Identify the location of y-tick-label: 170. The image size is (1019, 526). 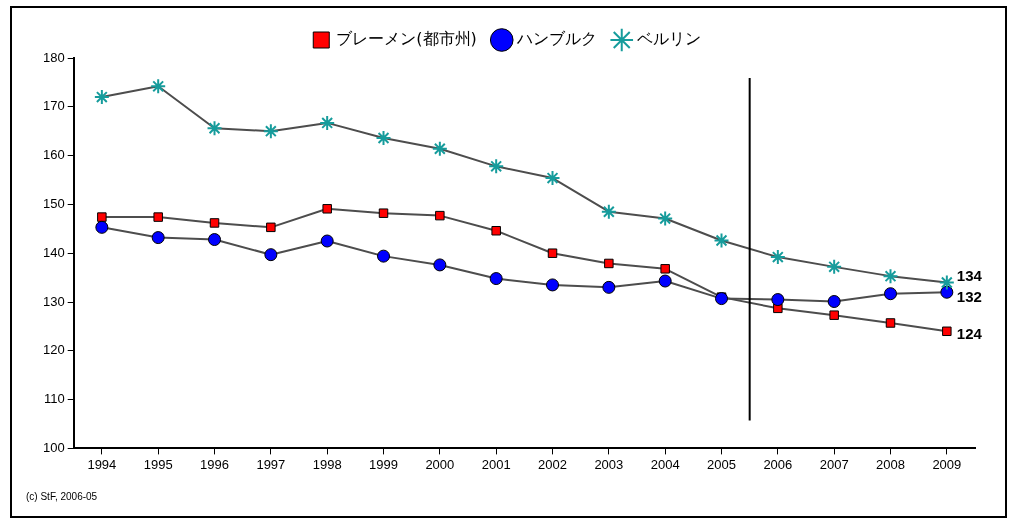
(53, 106).